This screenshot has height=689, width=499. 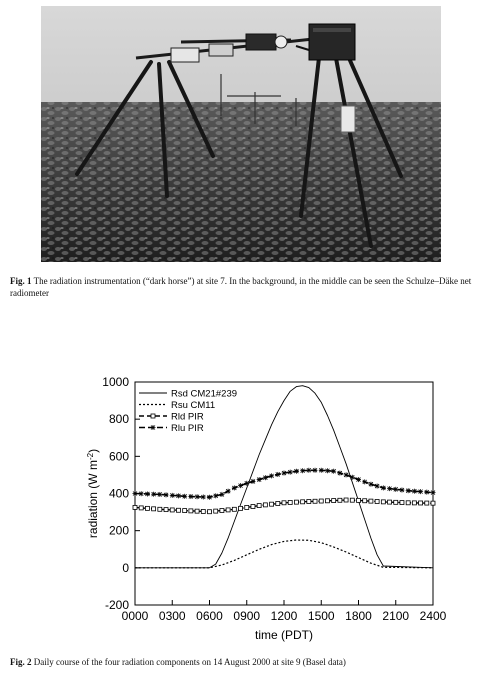 I want to click on legend-label: Rsu CM11, so click(x=193, y=405).